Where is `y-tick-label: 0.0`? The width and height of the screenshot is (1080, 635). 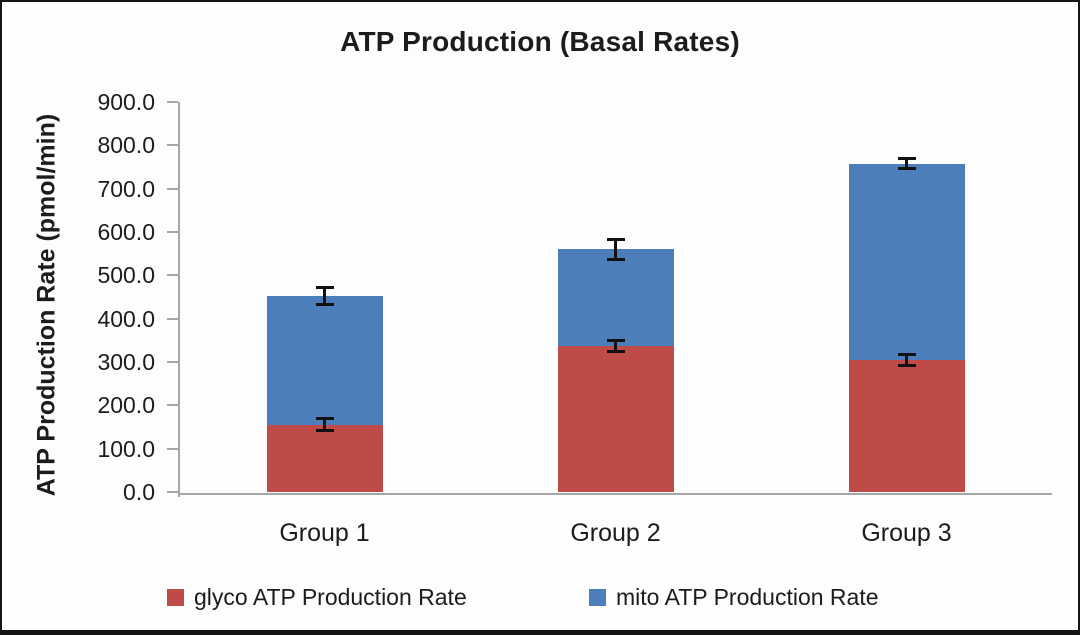
y-tick-label: 0.0 is located at coordinates (139, 492).